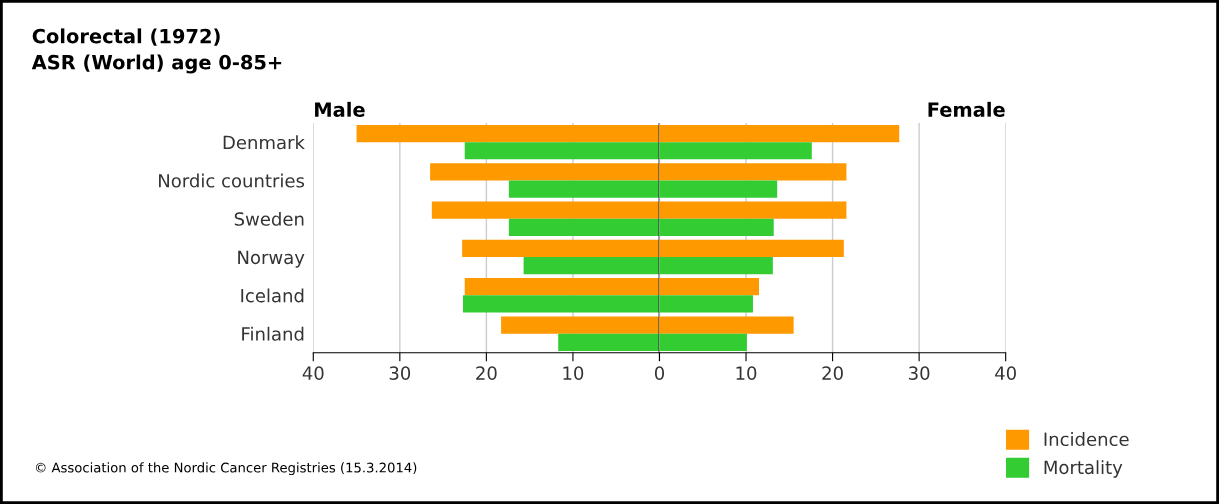  I want to click on y-tick-label: Iceland, so click(272, 295).